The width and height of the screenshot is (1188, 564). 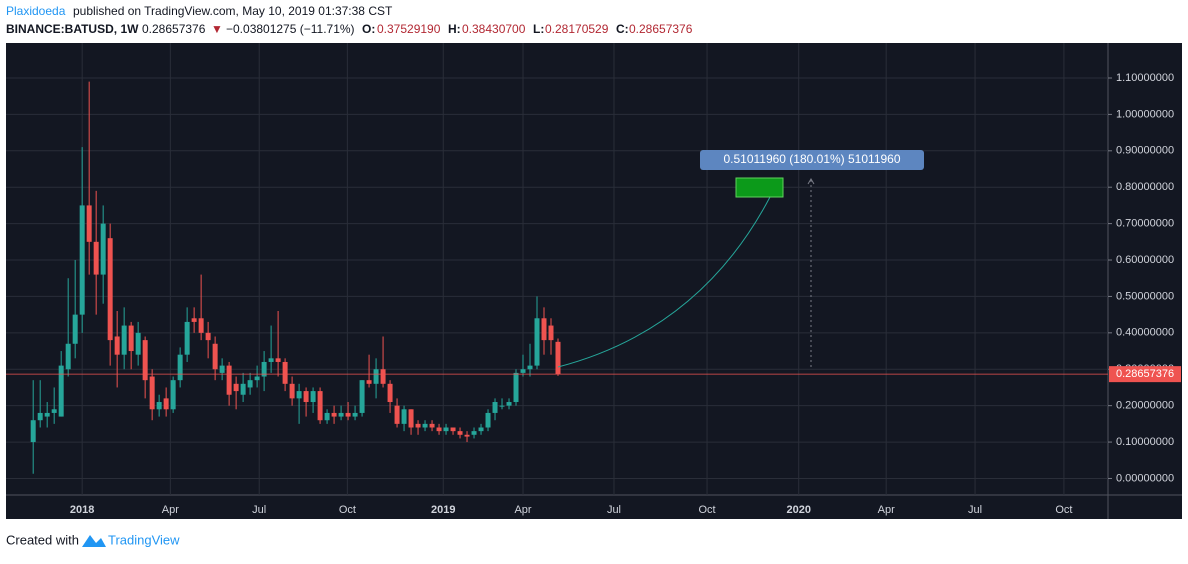 I want to click on x-tick-label: Jul, so click(x=975, y=510).